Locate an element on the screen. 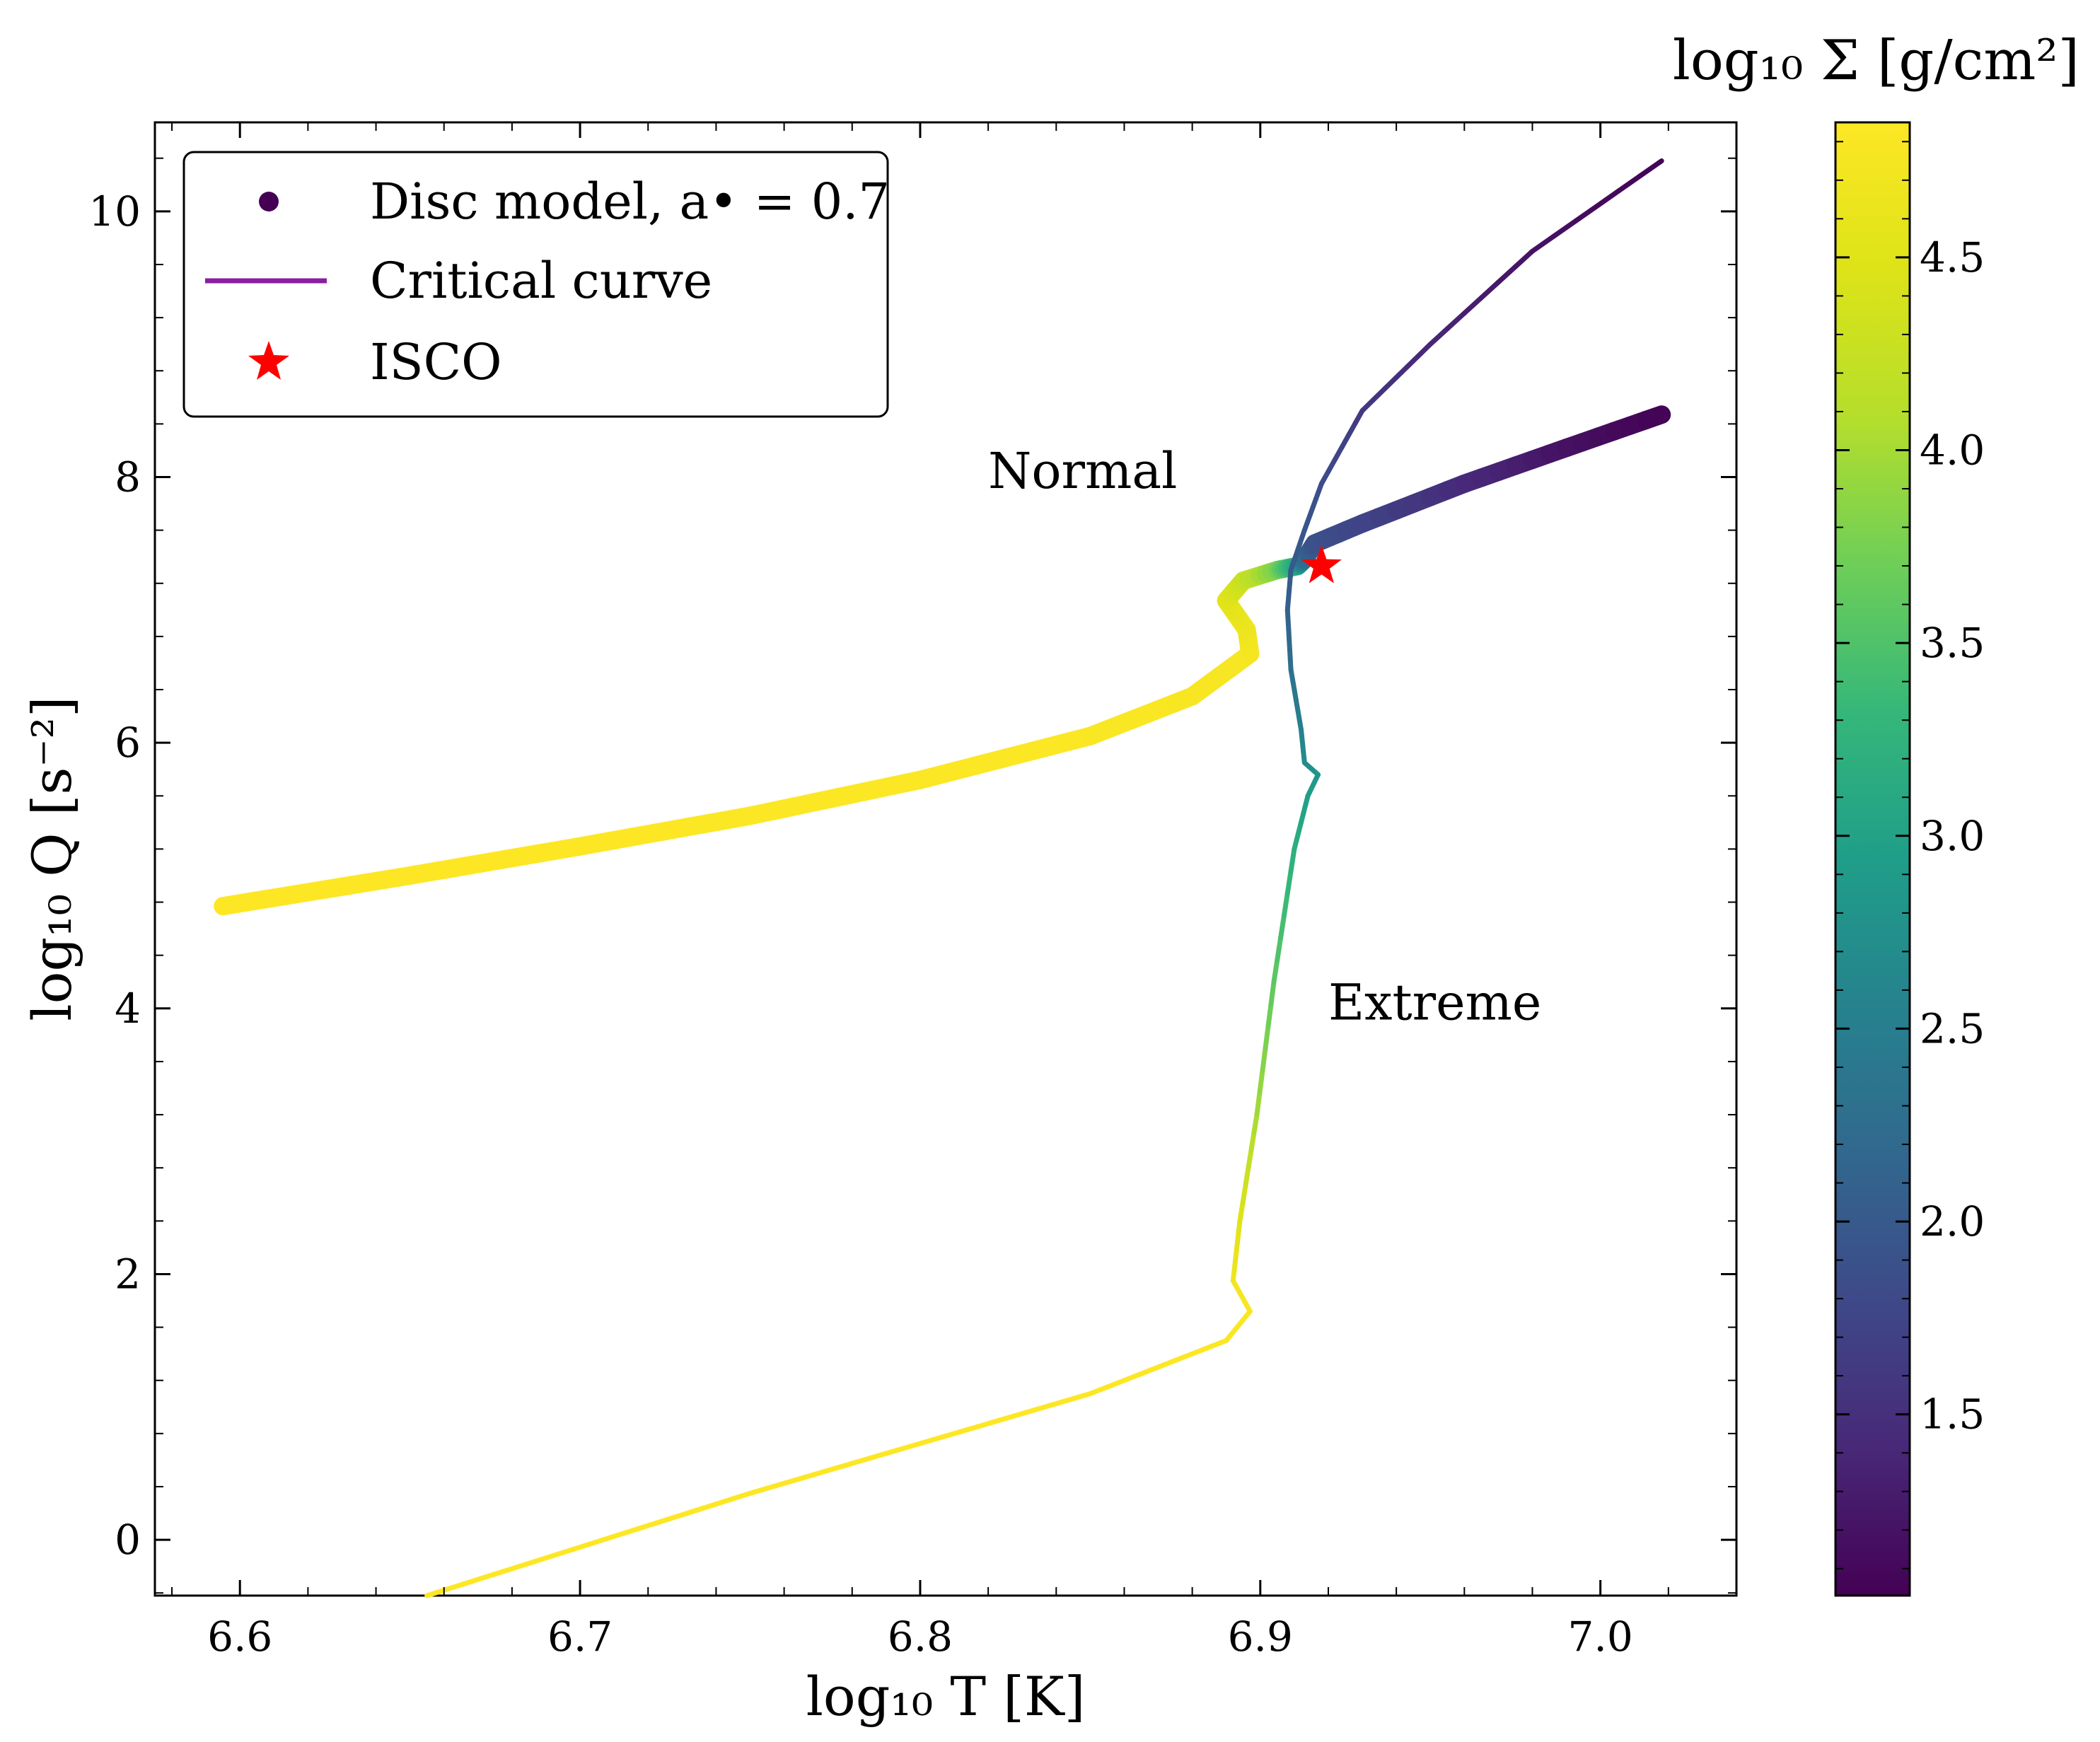 This screenshot has height=1742, width=2100. colorbar-tick-label: 2.0 is located at coordinates (1953, 1221).